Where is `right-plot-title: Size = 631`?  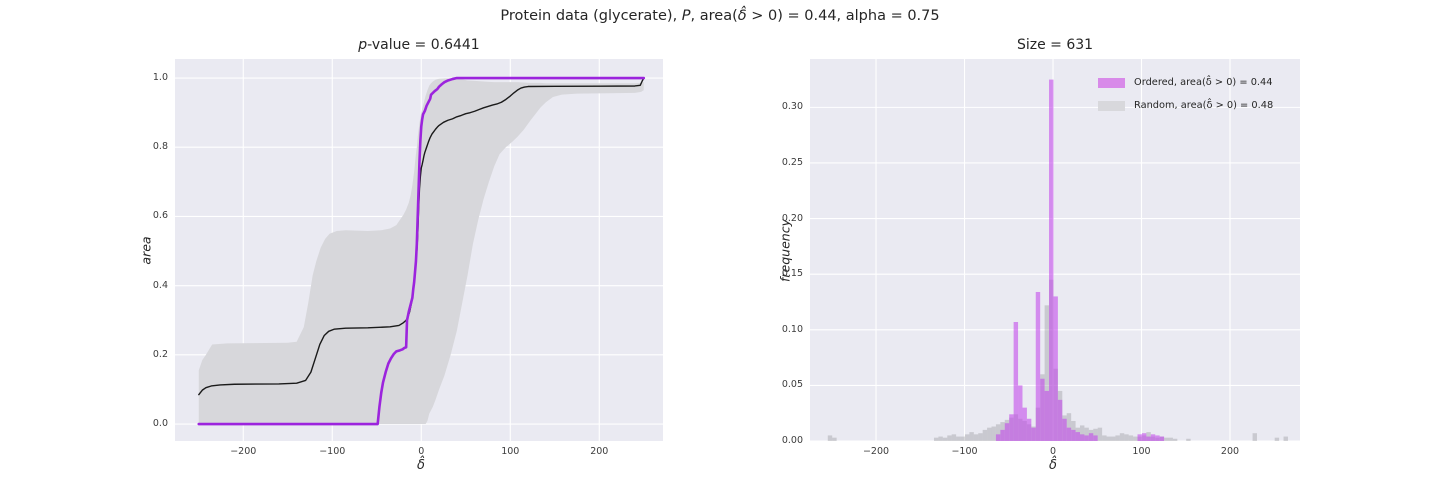 right-plot-title: Size = 631 is located at coordinates (1055, 45).